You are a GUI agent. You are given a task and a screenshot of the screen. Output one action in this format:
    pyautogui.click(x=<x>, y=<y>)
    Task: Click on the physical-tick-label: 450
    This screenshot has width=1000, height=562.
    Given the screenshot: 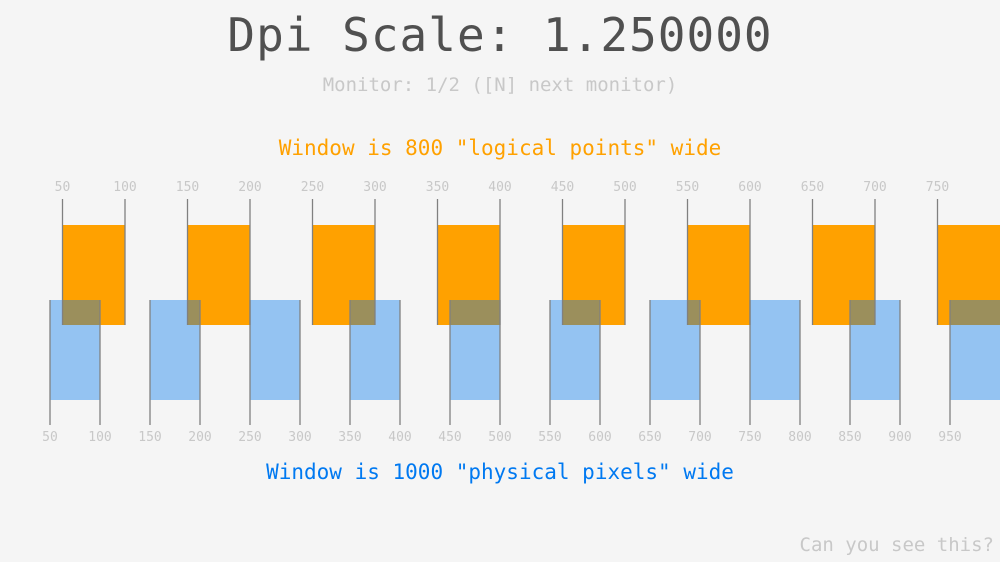 What is the action you would take?
    pyautogui.click(x=449, y=437)
    